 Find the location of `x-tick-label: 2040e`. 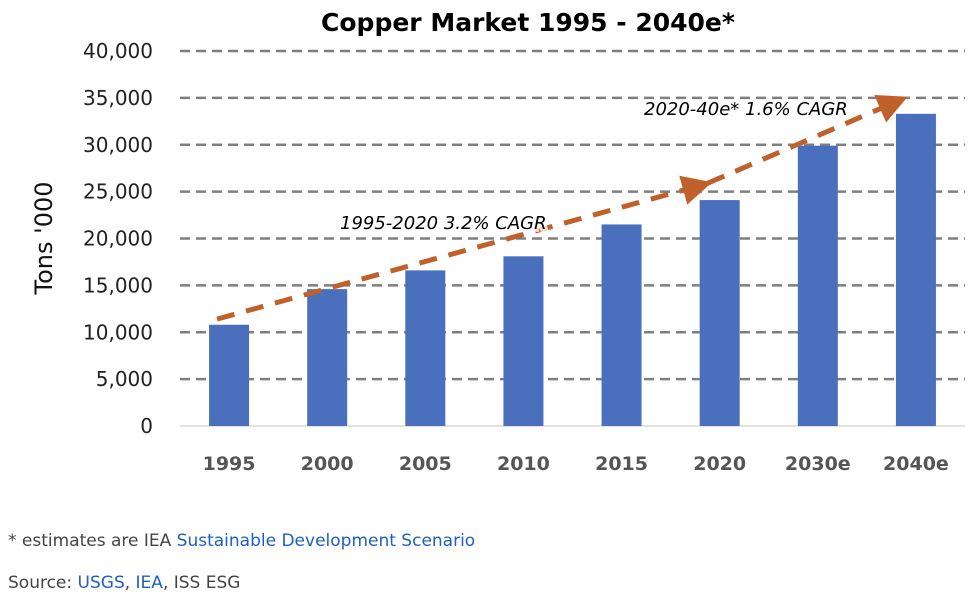

x-tick-label: 2040e is located at coordinates (916, 464).